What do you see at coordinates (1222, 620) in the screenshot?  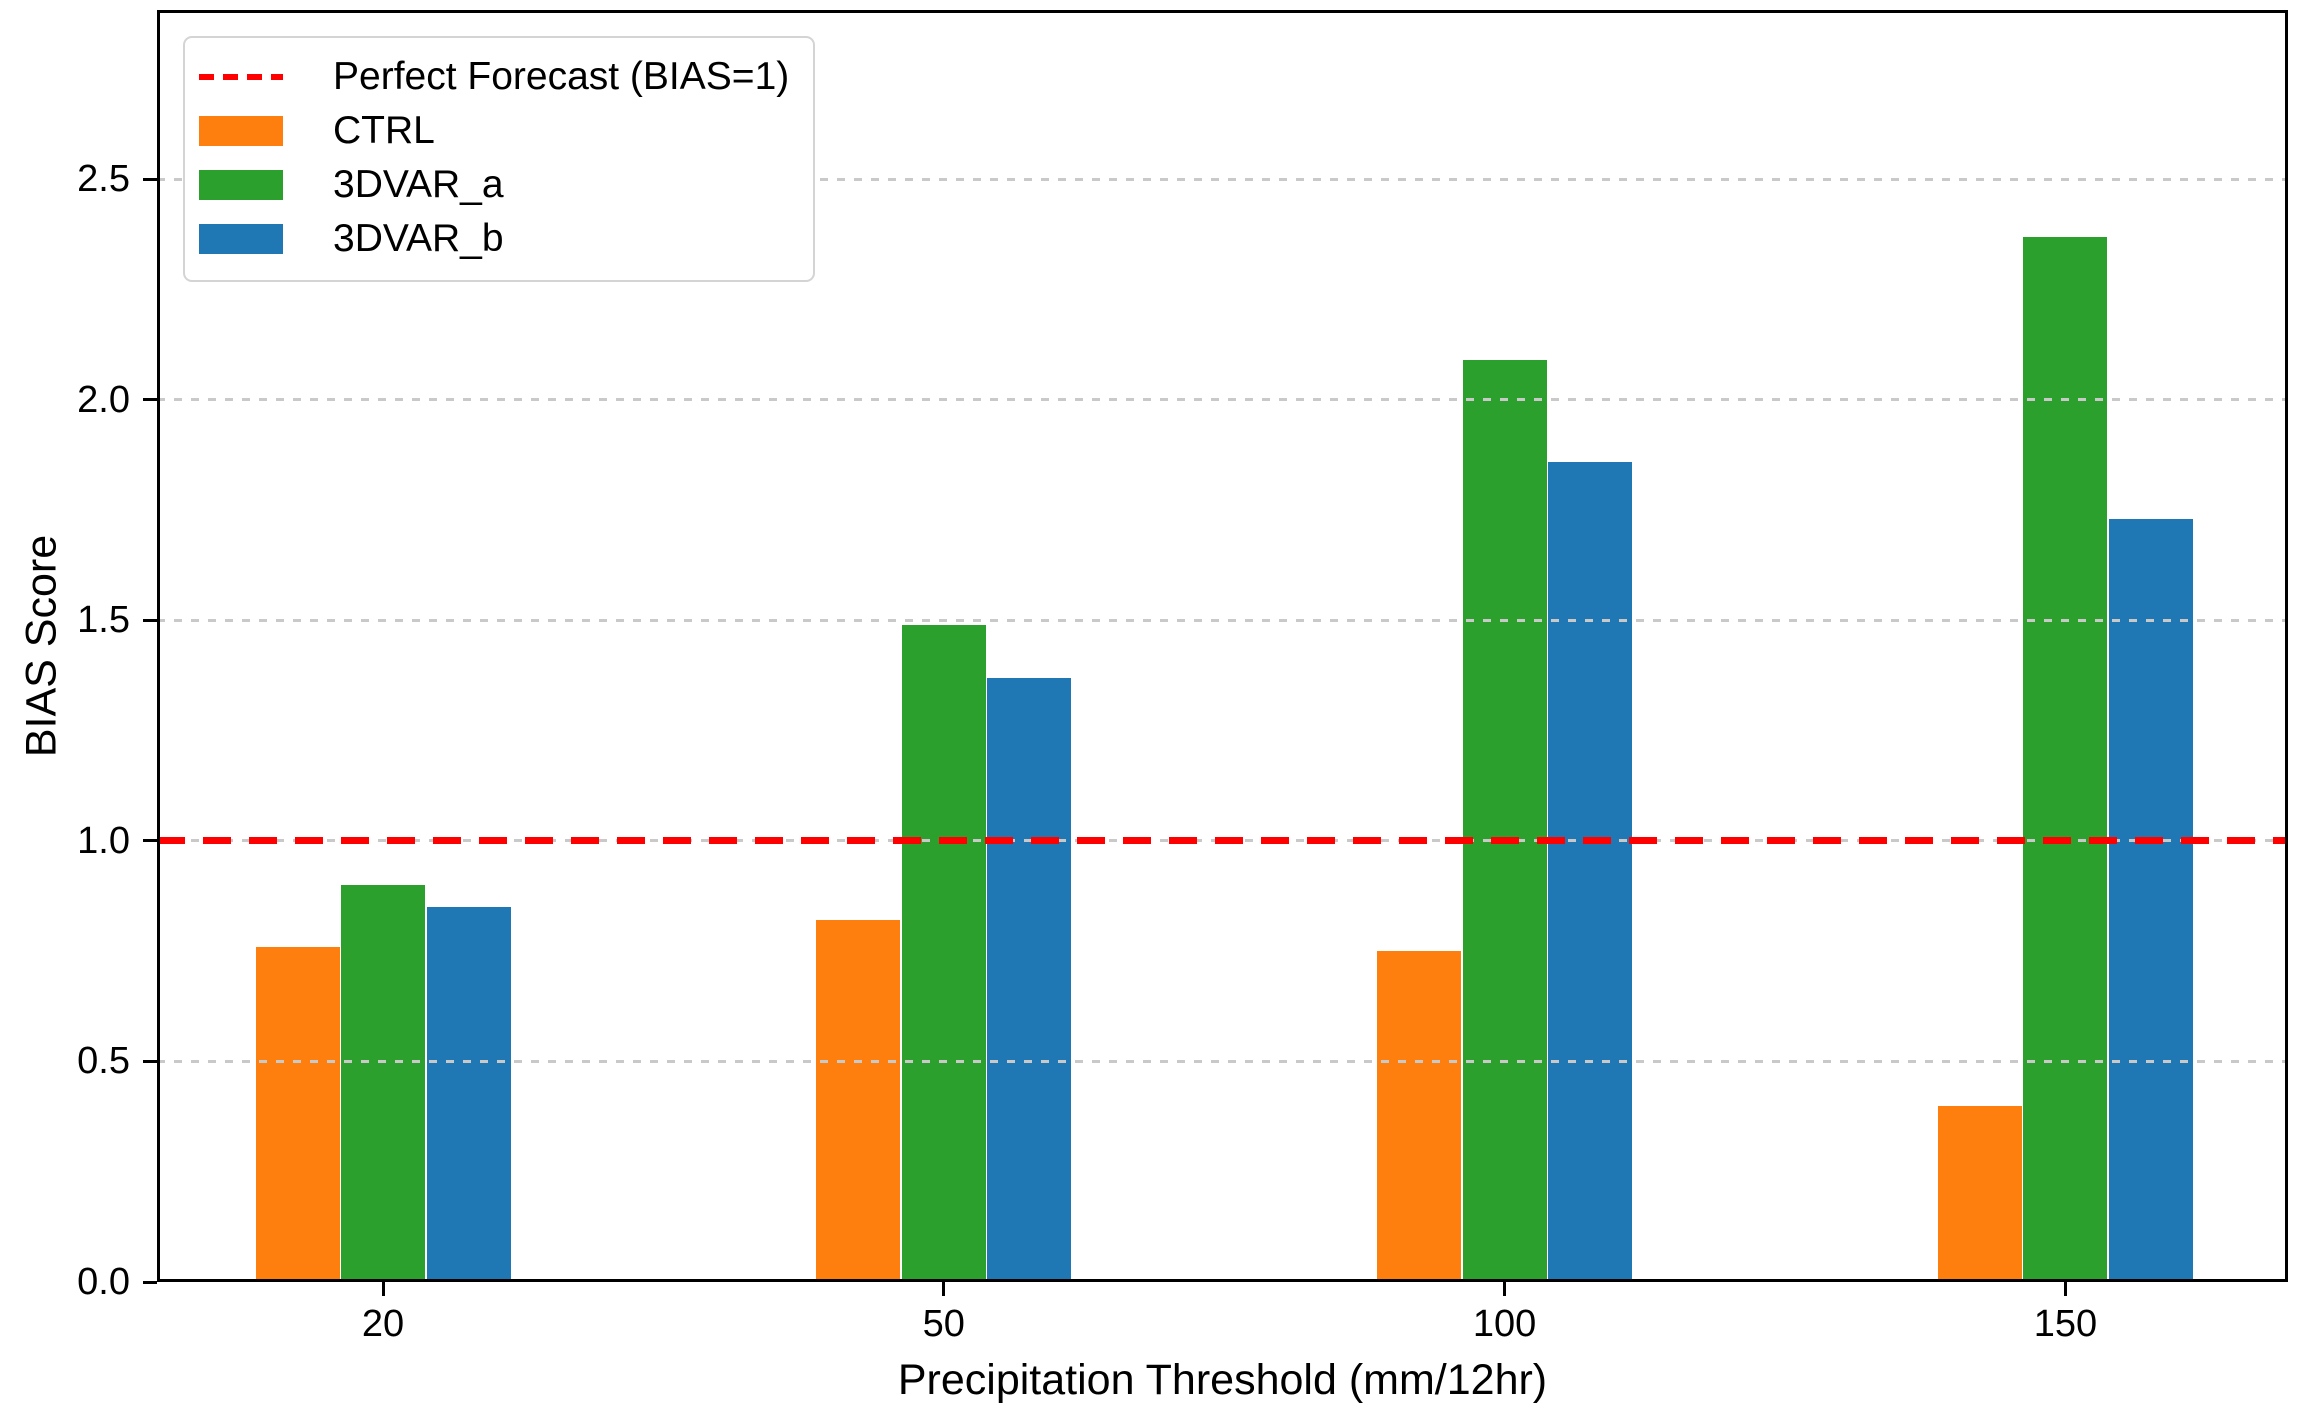 I see `gridline-y-1.5` at bounding box center [1222, 620].